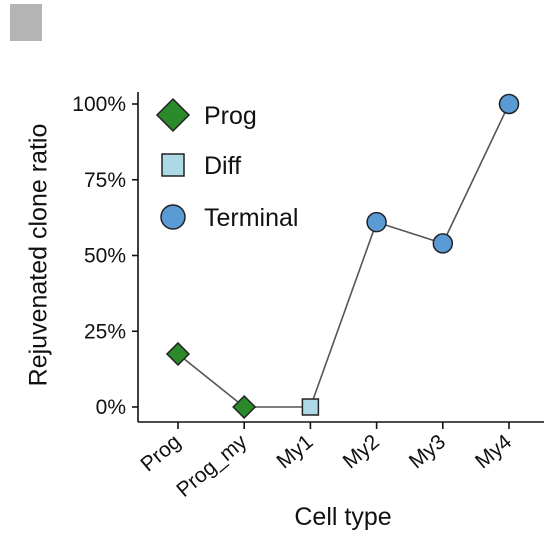 The image size is (552, 537). What do you see at coordinates (493, 451) in the screenshot?
I see `x-tick-label: My4` at bounding box center [493, 451].